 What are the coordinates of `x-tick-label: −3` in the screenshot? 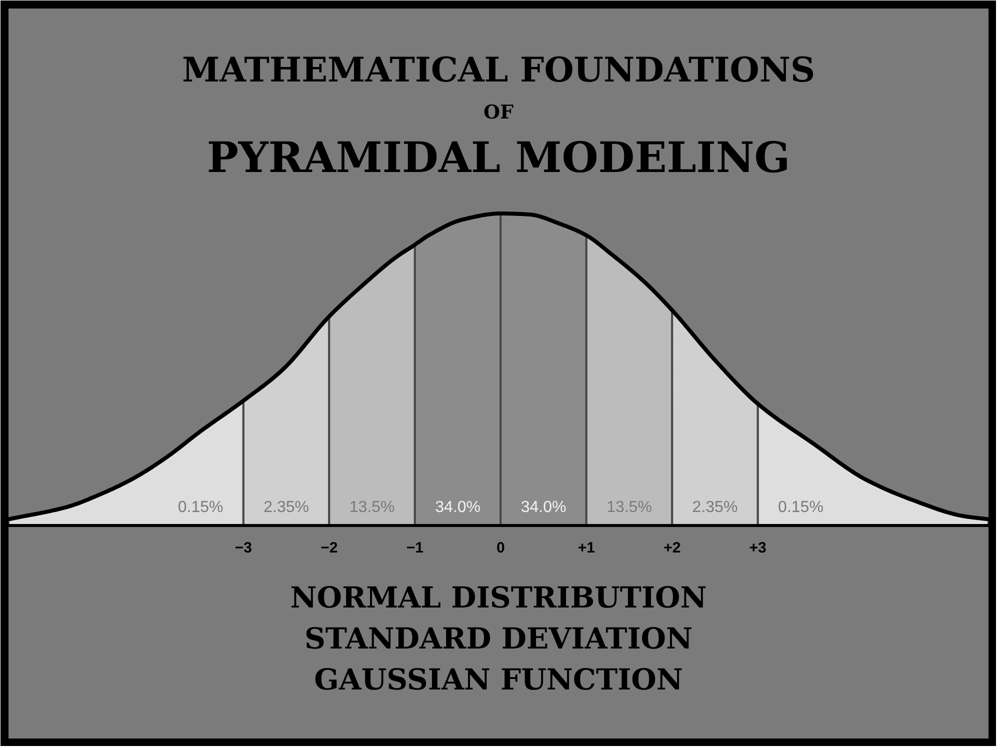 It's located at (243, 548).